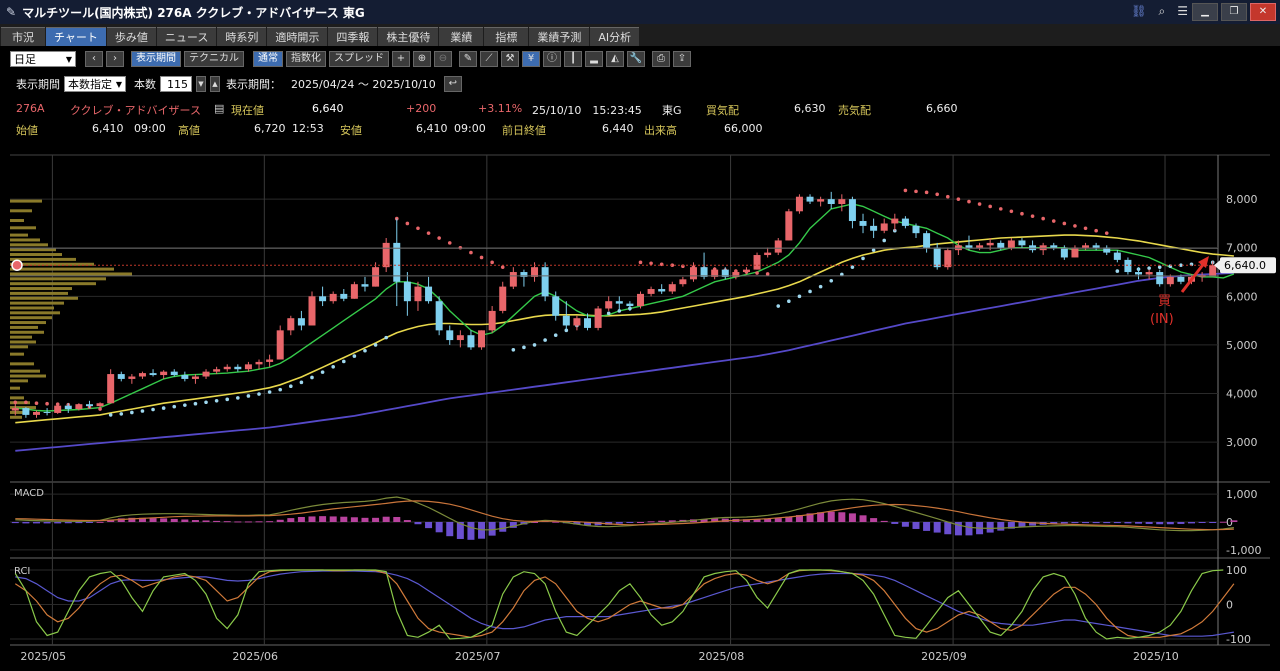  I want to click on area-icon: ◭, so click(615, 59).